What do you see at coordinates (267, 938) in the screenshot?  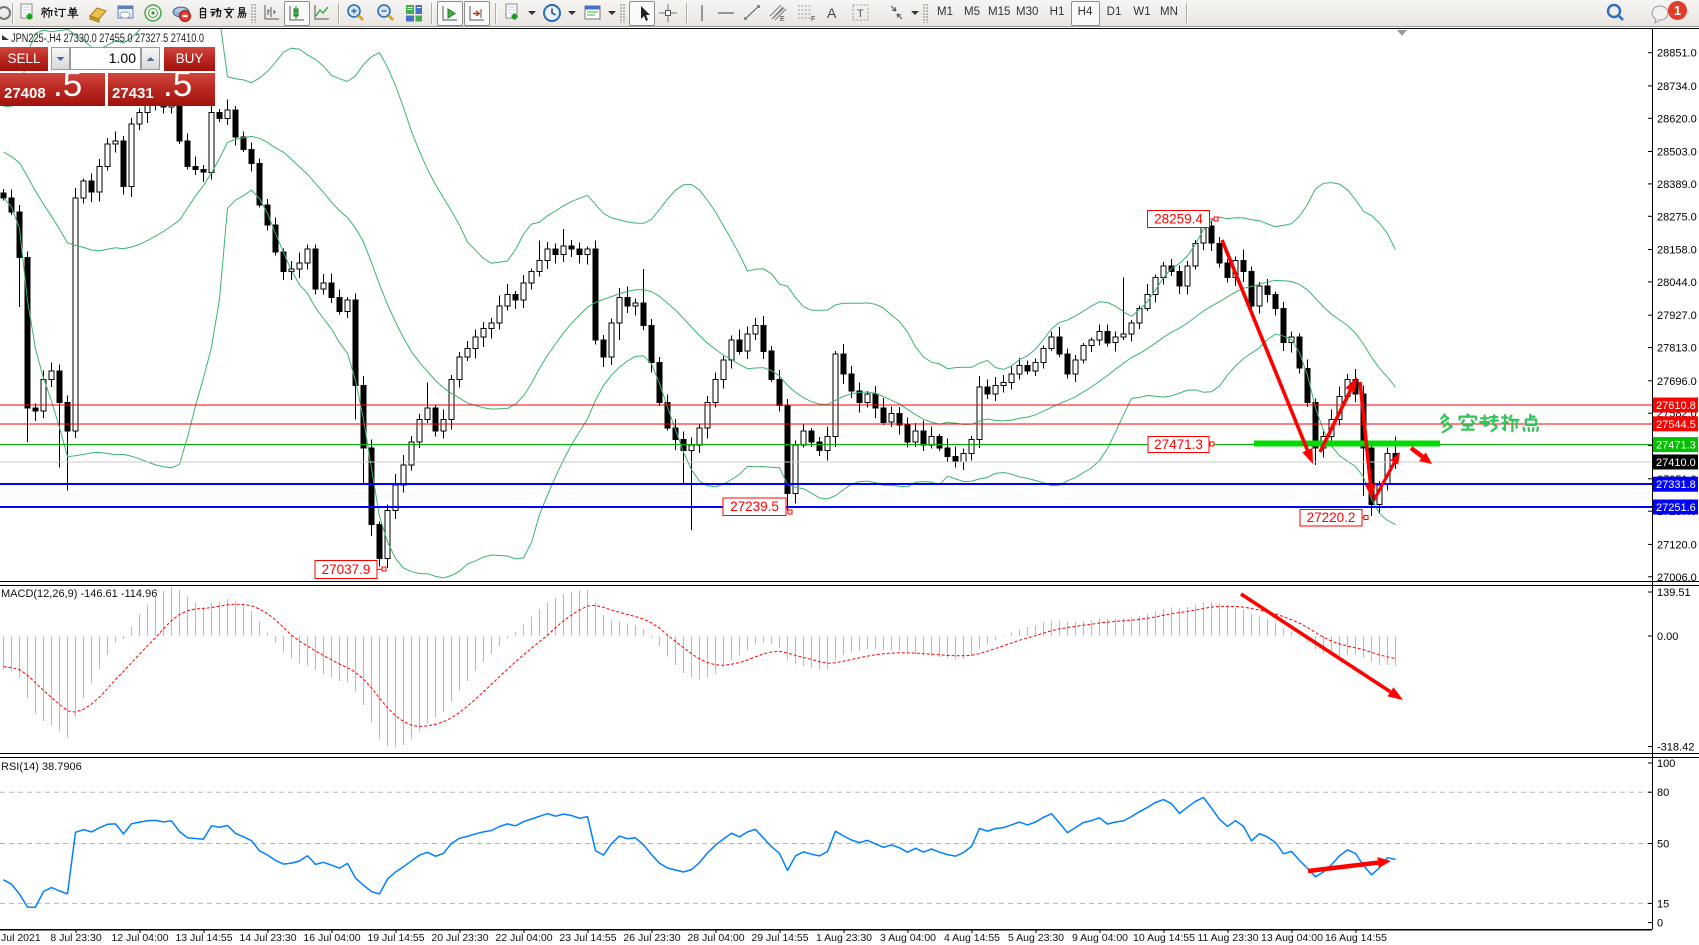 I see `svg-text: 14 Jul 23:30` at bounding box center [267, 938].